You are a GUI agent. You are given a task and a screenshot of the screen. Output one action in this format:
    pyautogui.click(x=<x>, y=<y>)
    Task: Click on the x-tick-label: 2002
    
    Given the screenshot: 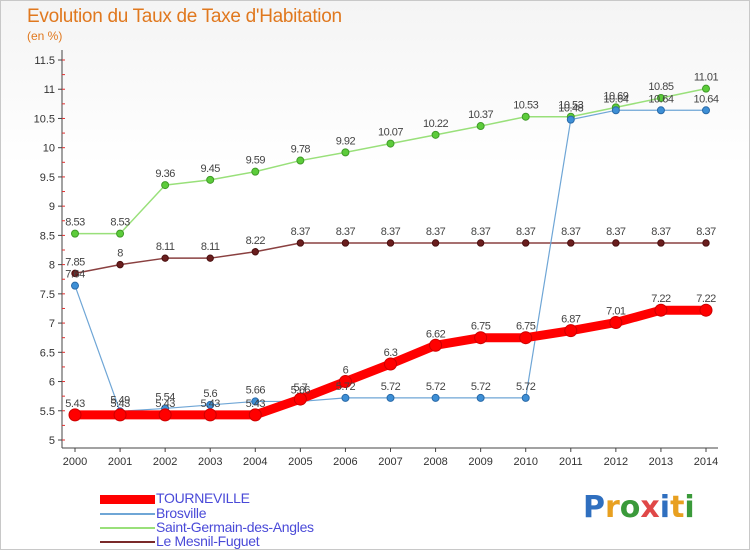 What is the action you would take?
    pyautogui.click(x=165, y=462)
    